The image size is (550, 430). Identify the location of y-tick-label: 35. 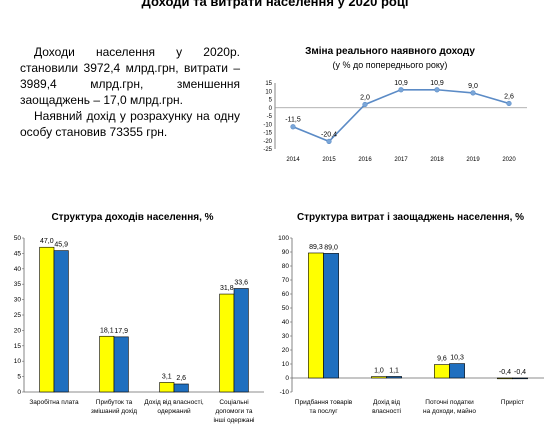
(18, 284).